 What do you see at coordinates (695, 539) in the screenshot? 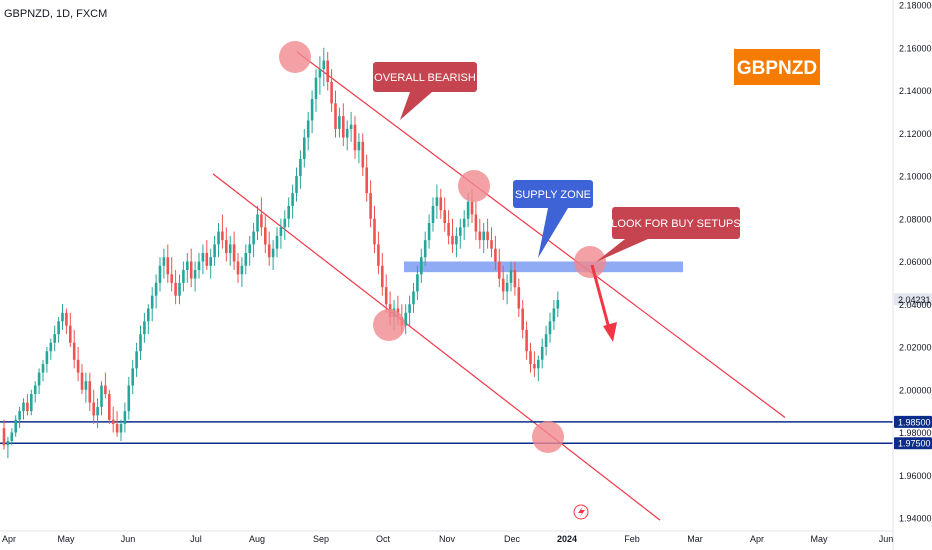
I see `x-tick-label: Mar` at bounding box center [695, 539].